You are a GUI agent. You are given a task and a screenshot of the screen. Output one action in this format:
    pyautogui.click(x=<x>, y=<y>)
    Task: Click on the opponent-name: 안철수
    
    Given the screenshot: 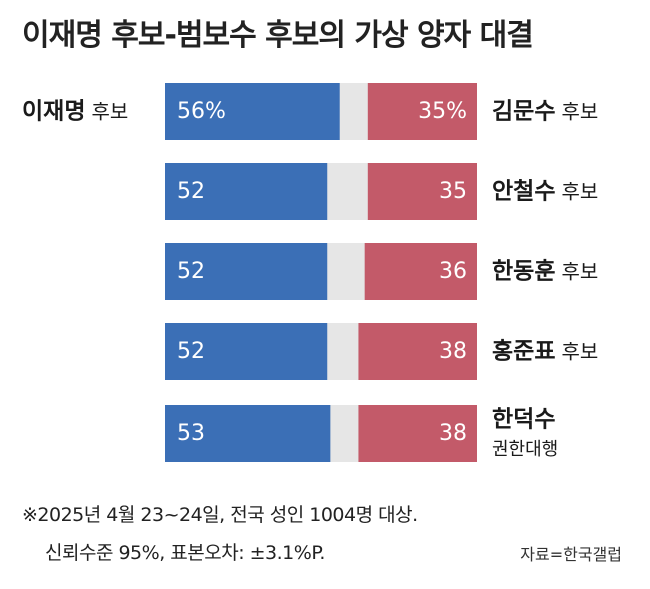 What is the action you would take?
    pyautogui.click(x=523, y=192)
    